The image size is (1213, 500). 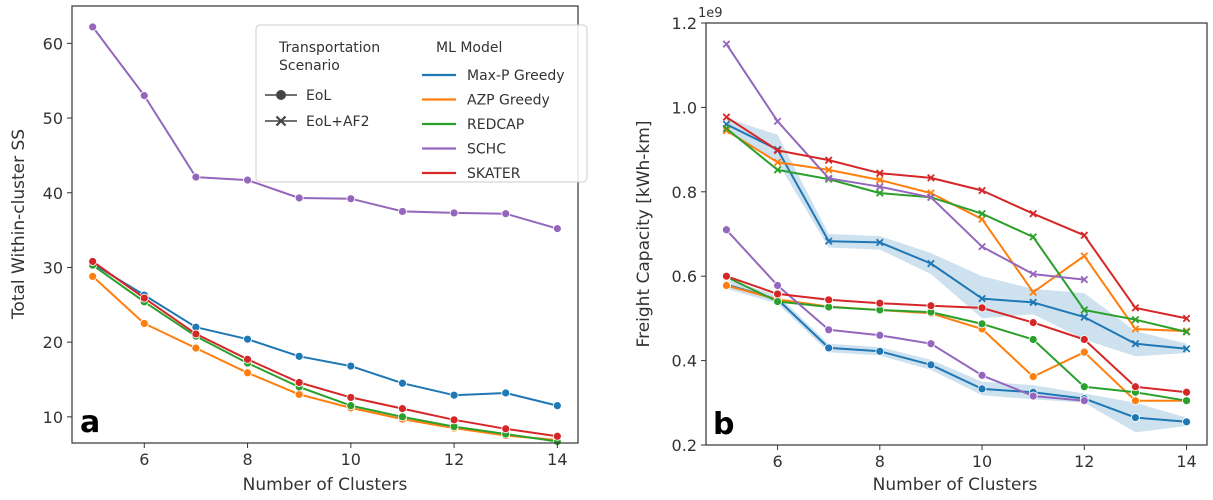 What do you see at coordinates (684, 23) in the screenshot?
I see `panel-b-y-tick-label: 1.2` at bounding box center [684, 23].